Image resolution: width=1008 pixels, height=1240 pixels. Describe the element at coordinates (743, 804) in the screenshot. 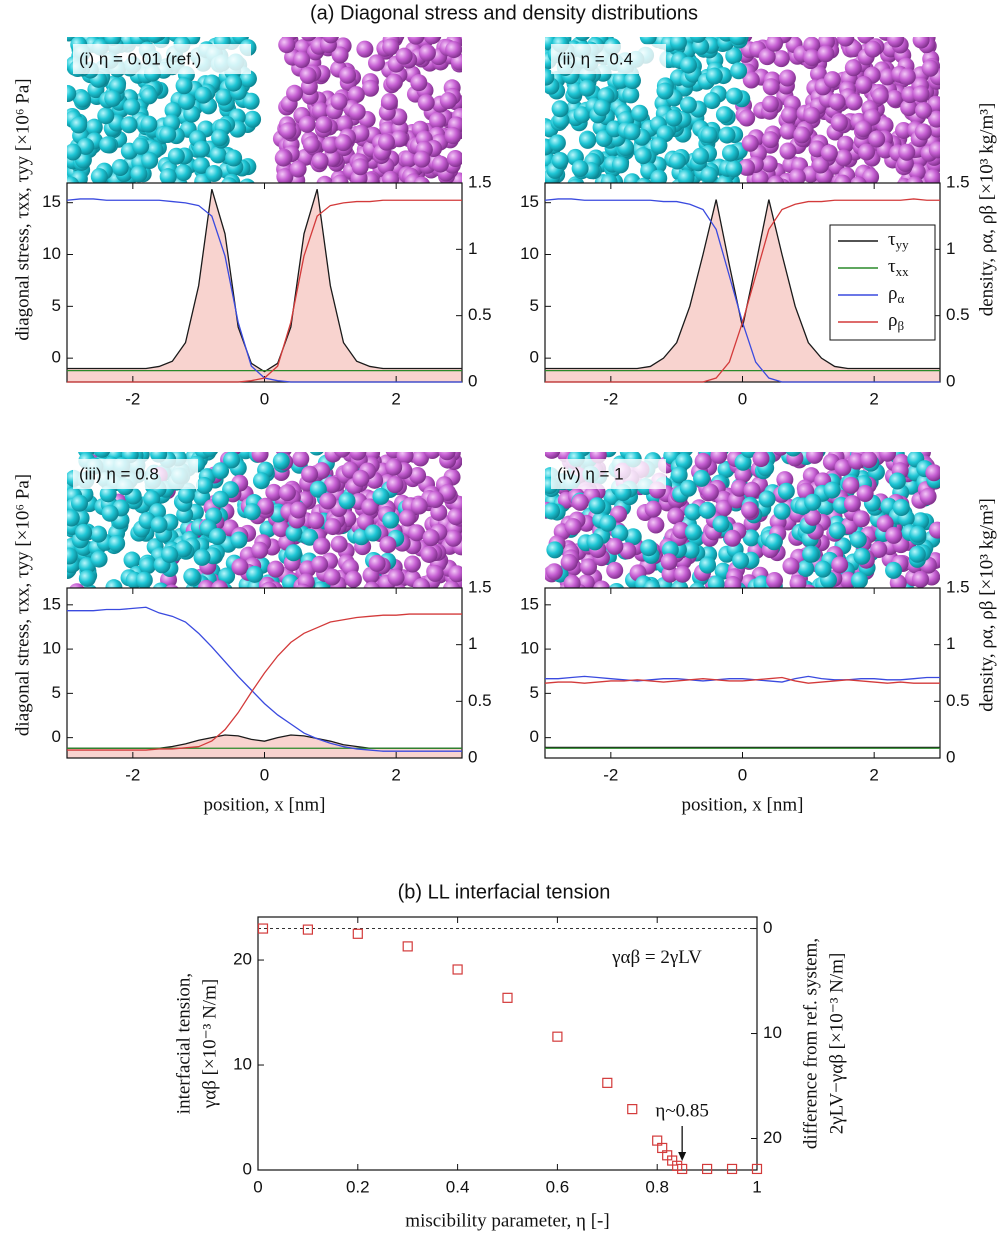

I see `x-axis-label: position, x [nm]` at that location.